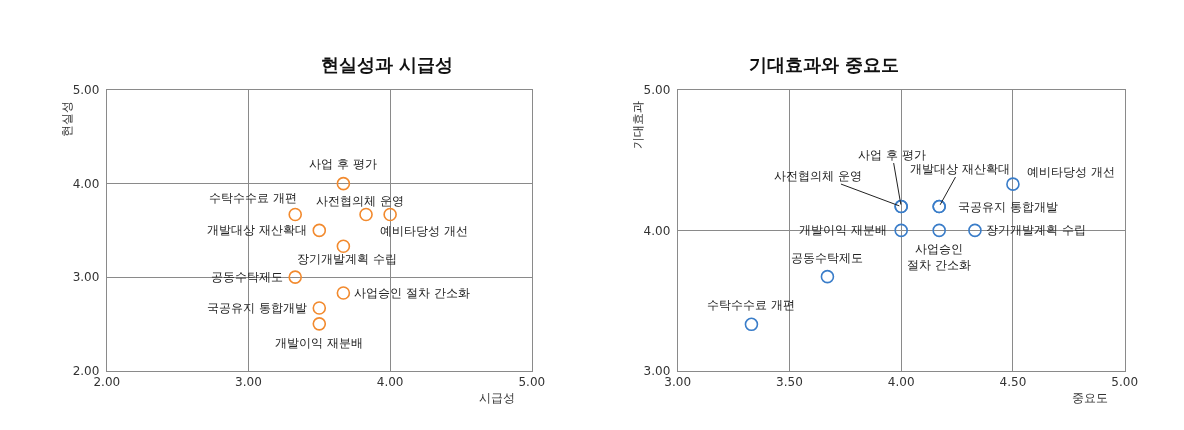  I want to click on text: 사전협의체 운영, so click(818, 176).